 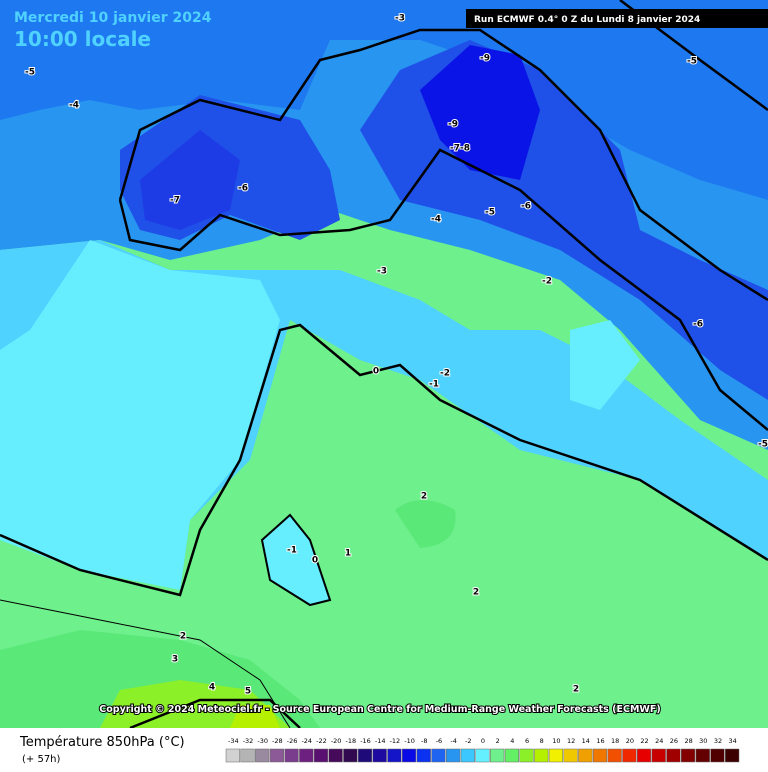 What do you see at coordinates (348, 554) in the screenshot?
I see `contour-label: 1` at bounding box center [348, 554].